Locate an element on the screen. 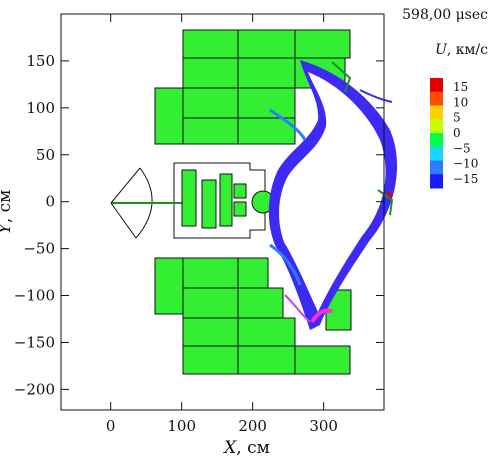 The height and width of the screenshot is (461, 493). y-tick-label: 50 is located at coordinates (45, 155).